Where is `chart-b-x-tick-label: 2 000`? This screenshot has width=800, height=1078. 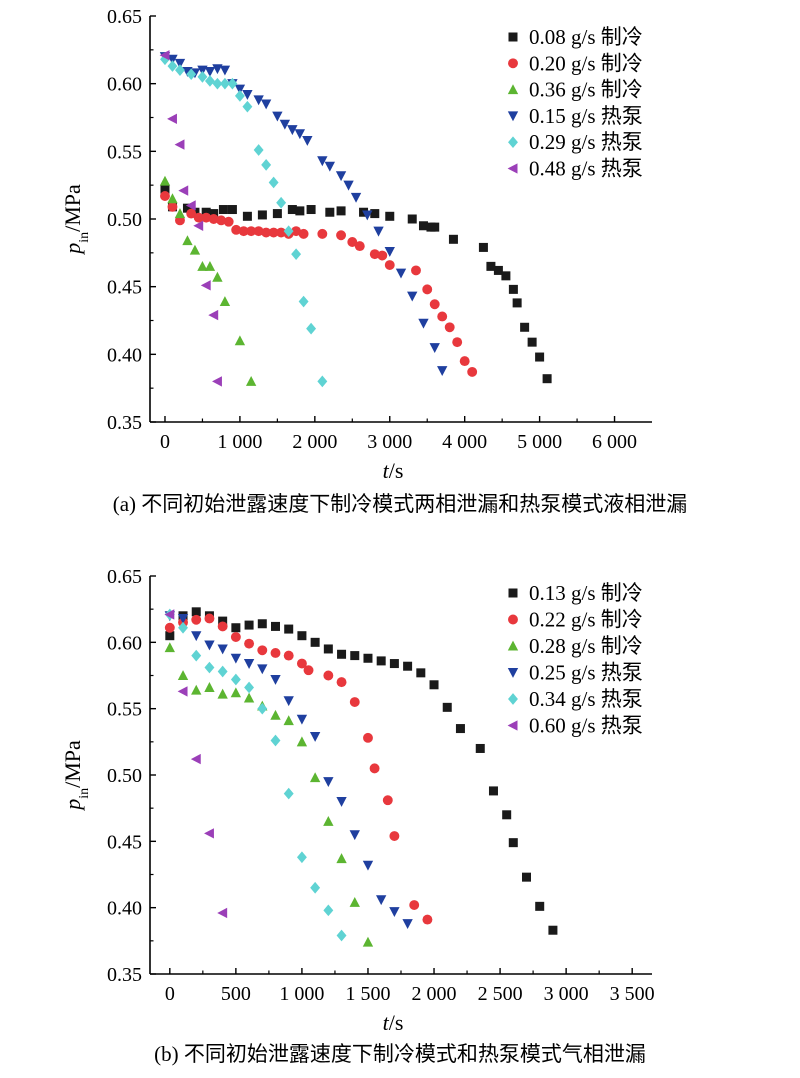 chart-b-x-tick-label: 2 000 is located at coordinates (434, 994).